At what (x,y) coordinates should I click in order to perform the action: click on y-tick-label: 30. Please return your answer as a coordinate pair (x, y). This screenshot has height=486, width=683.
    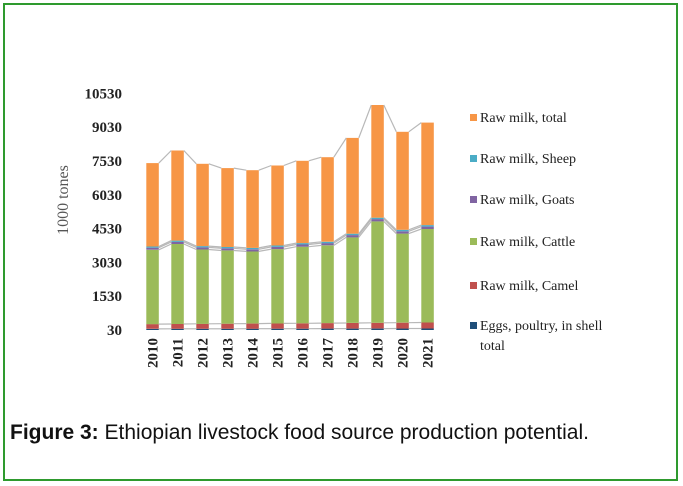
    Looking at the image, I should click on (114, 331).